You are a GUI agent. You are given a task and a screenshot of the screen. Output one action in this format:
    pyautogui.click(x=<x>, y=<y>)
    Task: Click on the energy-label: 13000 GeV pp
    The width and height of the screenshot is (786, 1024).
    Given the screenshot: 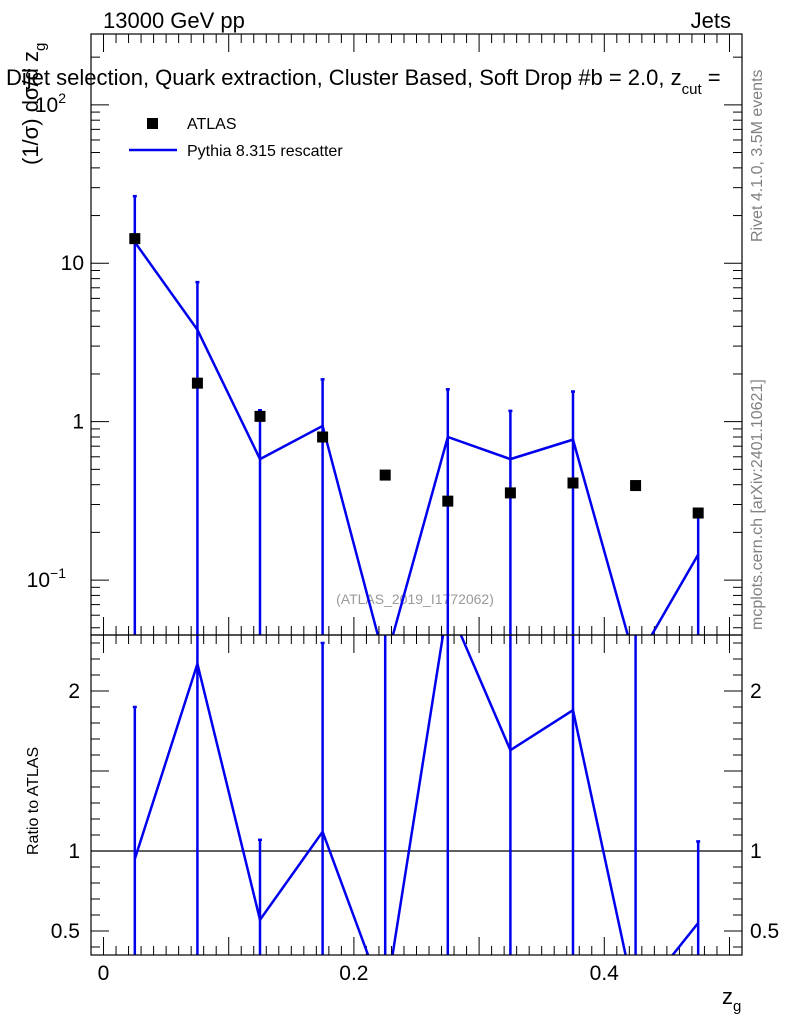 What is the action you would take?
    pyautogui.click(x=174, y=20)
    